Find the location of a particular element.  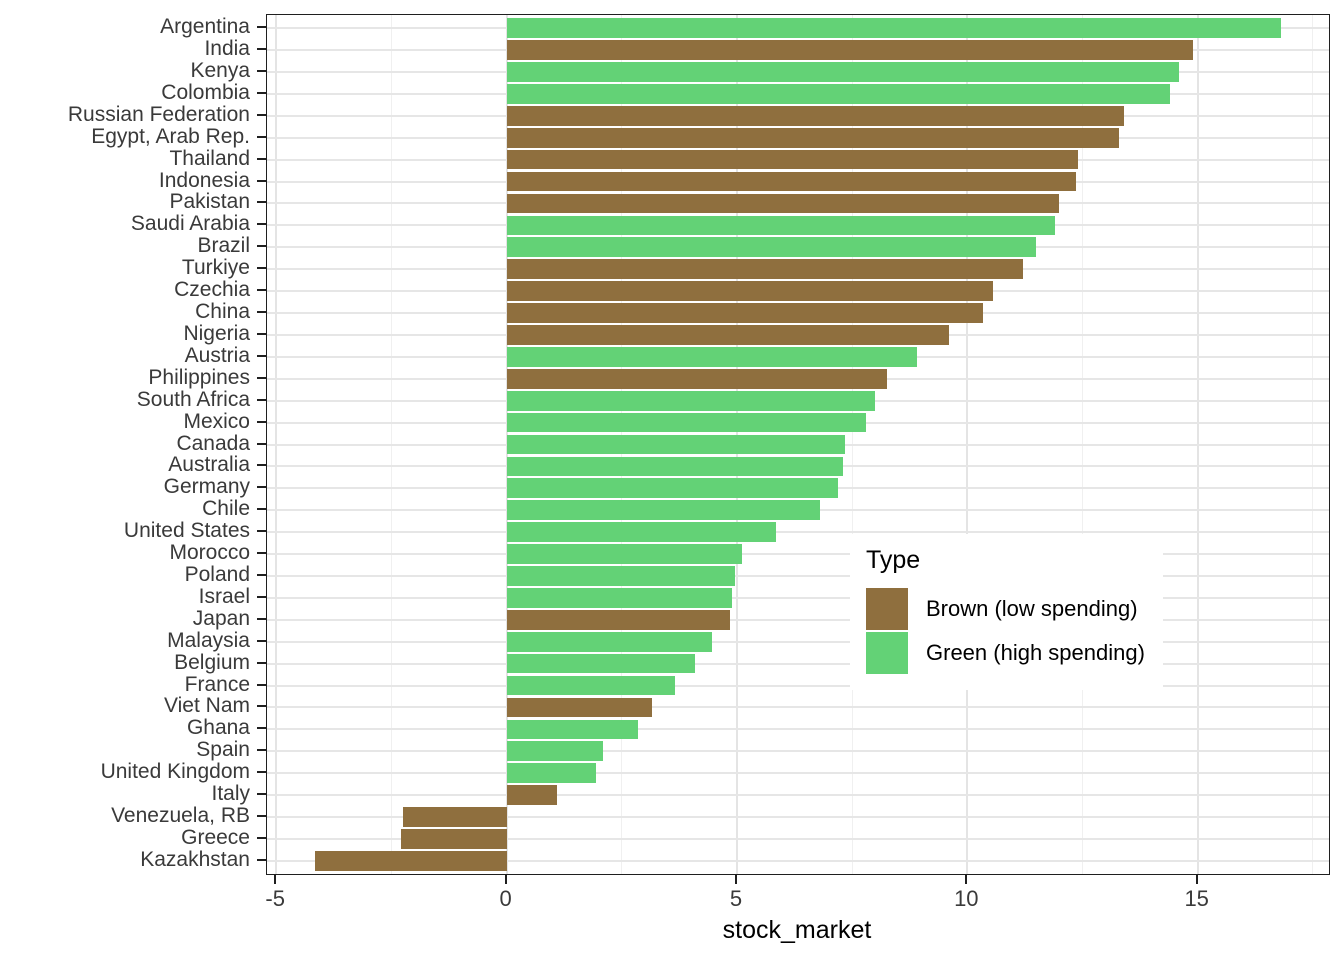

x-axis-tick-label: 0 is located at coordinates (505, 898).